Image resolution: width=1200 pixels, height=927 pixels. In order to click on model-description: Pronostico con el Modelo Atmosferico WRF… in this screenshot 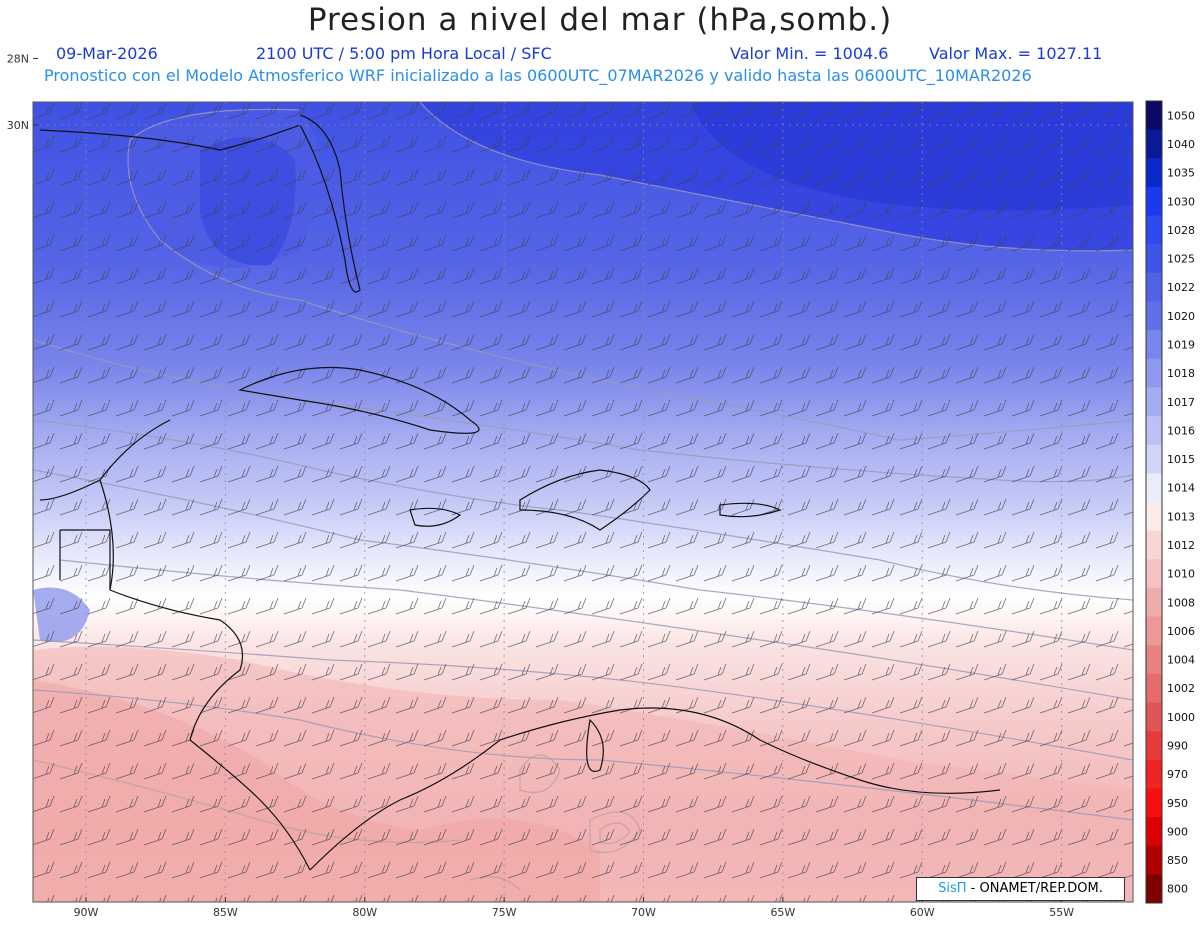, I will do `click(538, 75)`.